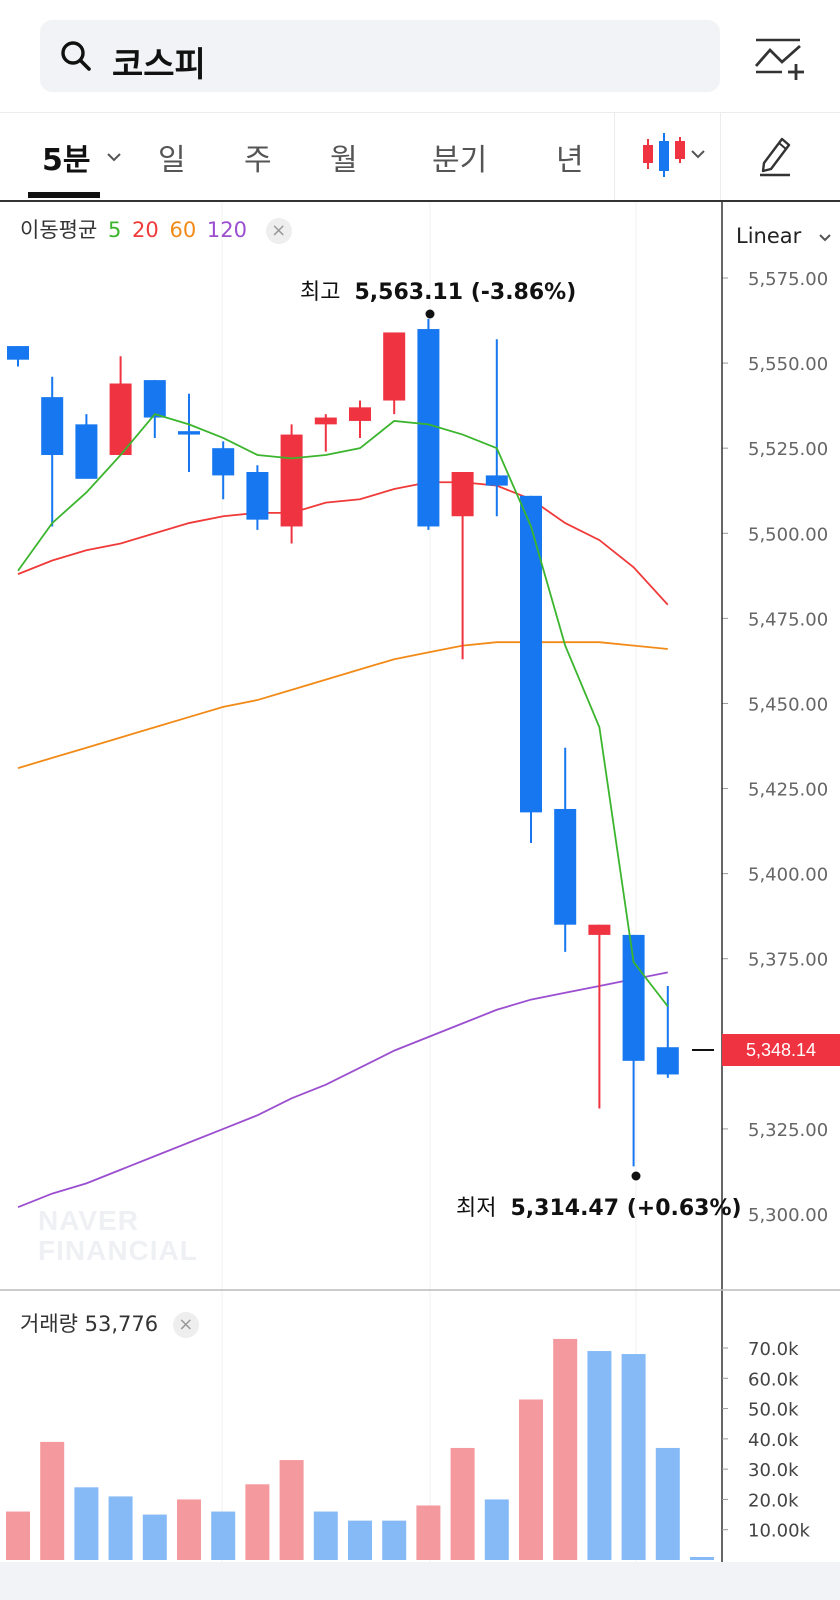 This screenshot has height=1600, width=840. What do you see at coordinates (49, 1324) in the screenshot?
I see `volume-legend-label: 거래량` at bounding box center [49, 1324].